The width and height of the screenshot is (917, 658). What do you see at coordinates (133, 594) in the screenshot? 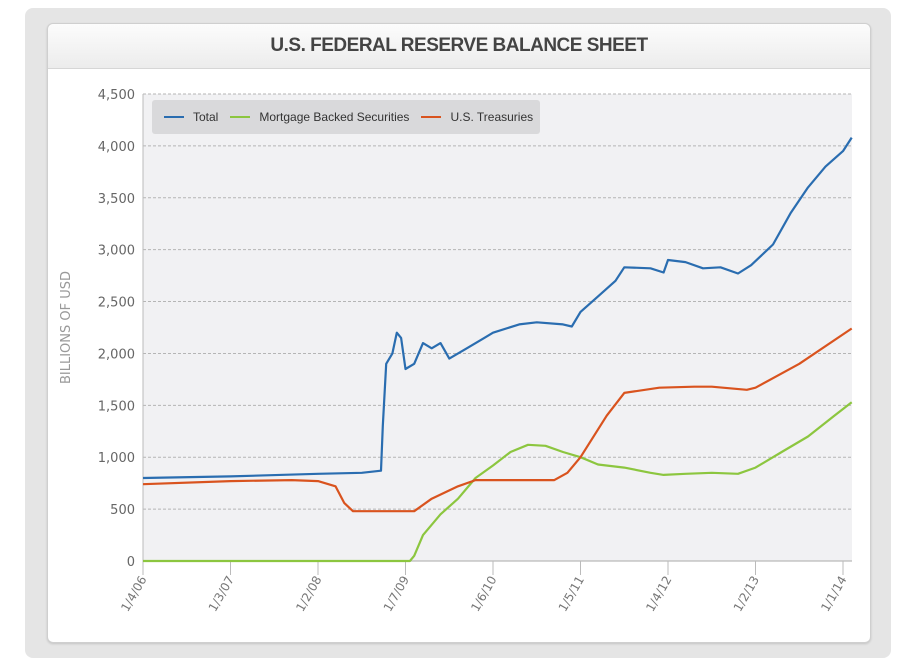
I see `x-tick-label: 1/4/06` at bounding box center [133, 594].